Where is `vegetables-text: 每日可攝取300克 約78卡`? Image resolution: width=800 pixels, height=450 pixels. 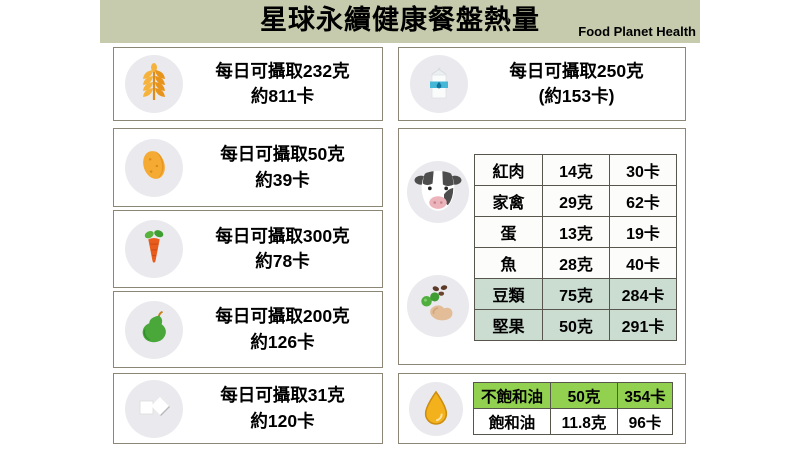
vegetables-text: 每日可攝取300克 約78卡 is located at coordinates (282, 249).